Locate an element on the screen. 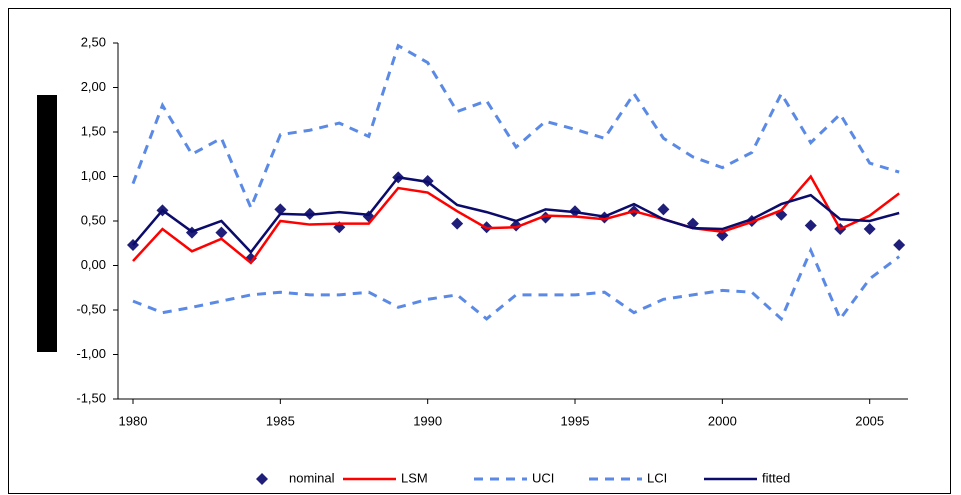  x-tick-label: 1980 is located at coordinates (133, 420).